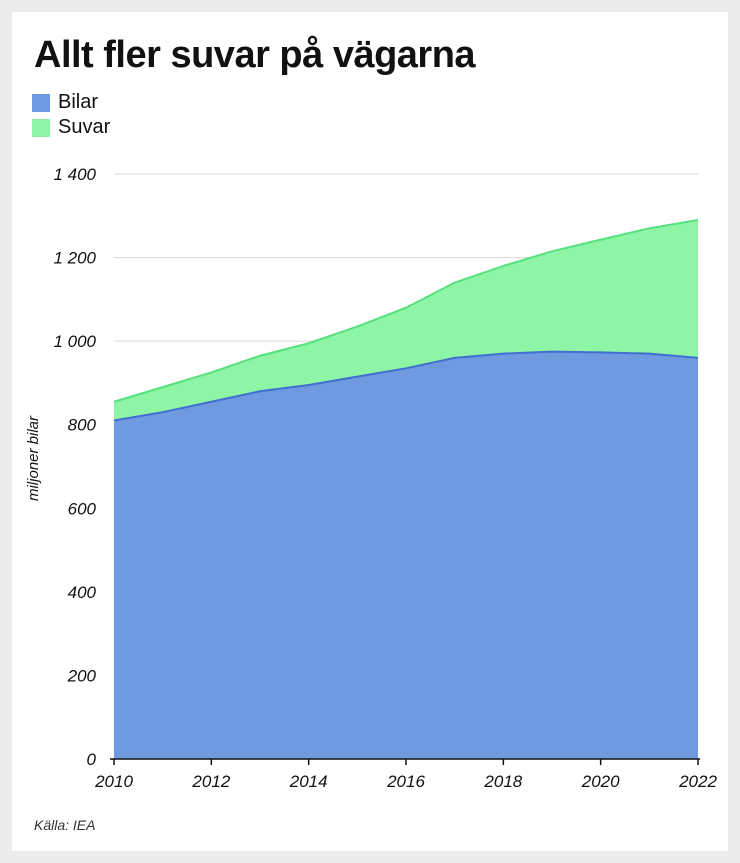 This screenshot has height=863, width=740. I want to click on y-tick-label-600: 600, so click(82, 508).